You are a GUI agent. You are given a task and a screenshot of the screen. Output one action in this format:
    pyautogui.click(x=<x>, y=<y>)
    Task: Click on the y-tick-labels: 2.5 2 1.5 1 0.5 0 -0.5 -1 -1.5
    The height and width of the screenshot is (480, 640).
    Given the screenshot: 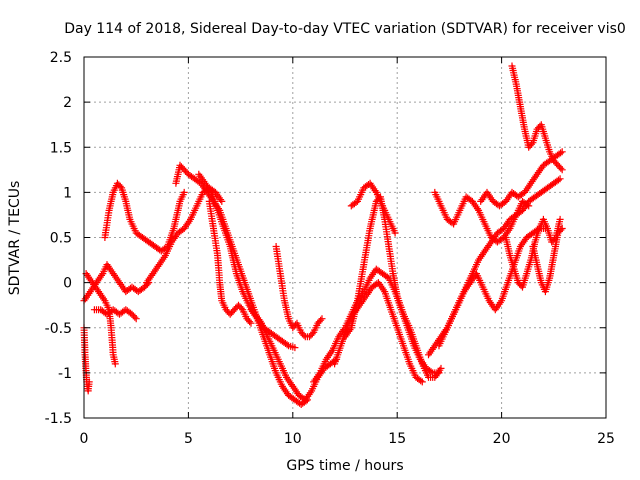 What is the action you would take?
    pyautogui.click(x=58, y=238)
    